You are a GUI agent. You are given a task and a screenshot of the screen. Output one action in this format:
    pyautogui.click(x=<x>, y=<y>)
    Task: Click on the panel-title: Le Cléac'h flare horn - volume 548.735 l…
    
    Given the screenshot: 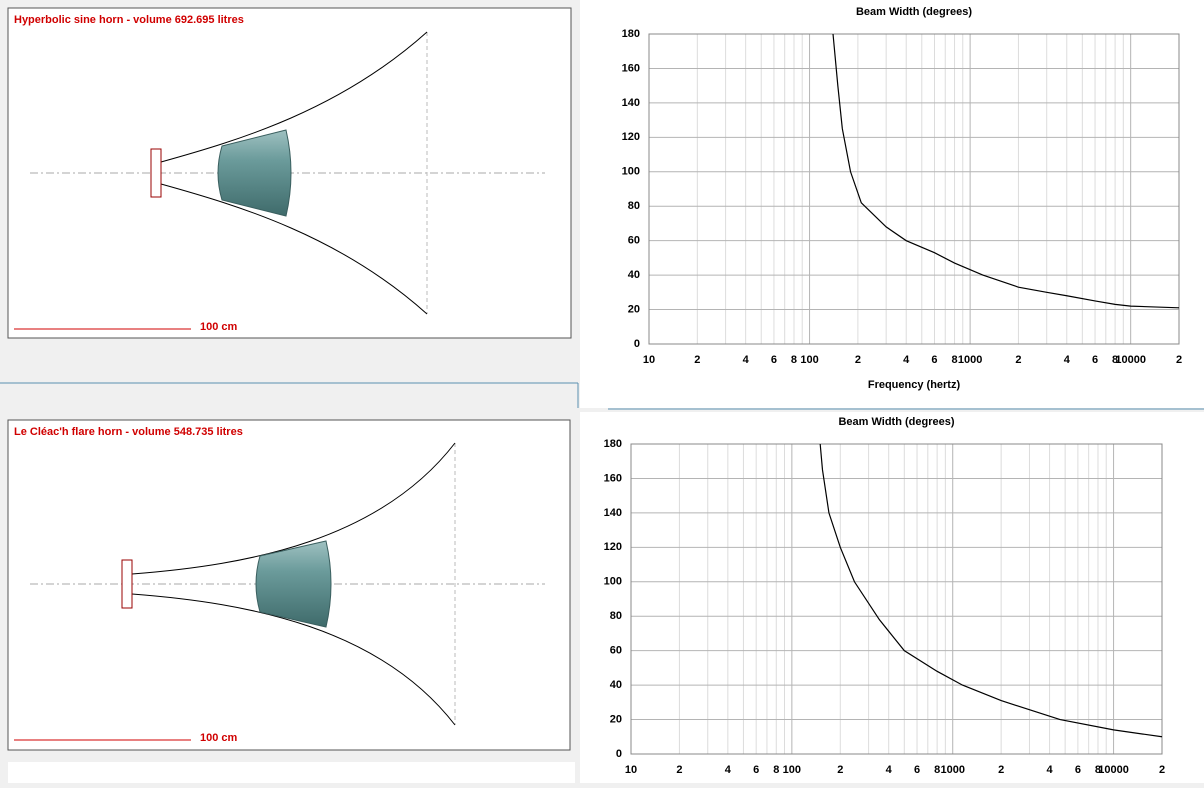 What is the action you would take?
    pyautogui.click(x=128, y=432)
    